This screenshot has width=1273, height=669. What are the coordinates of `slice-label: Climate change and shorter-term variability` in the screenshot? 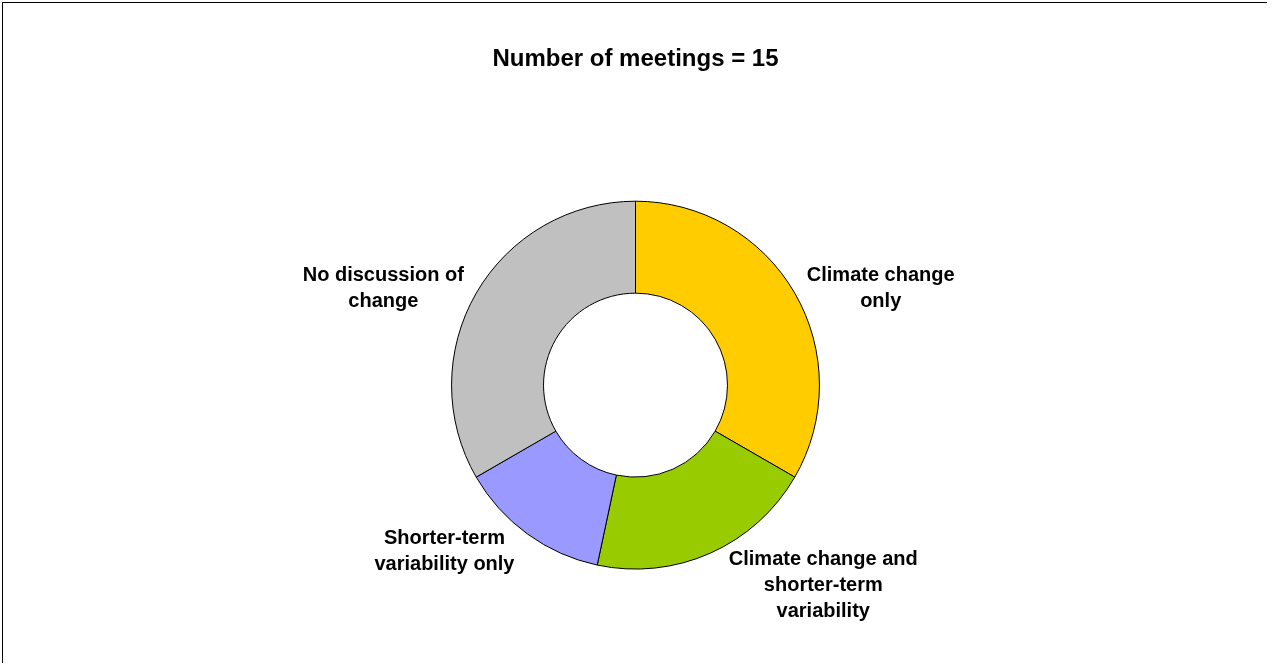 It's located at (823, 584).